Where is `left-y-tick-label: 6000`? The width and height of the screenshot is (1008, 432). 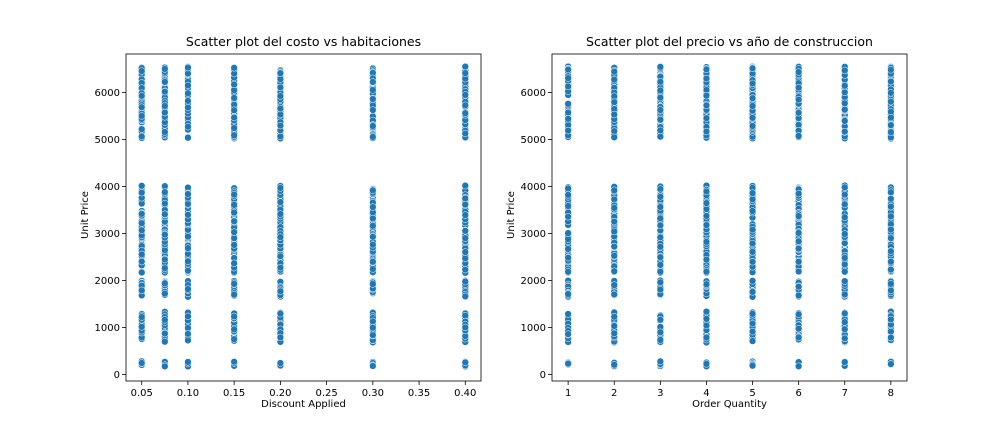
left-y-tick-label: 6000 is located at coordinates (107, 93).